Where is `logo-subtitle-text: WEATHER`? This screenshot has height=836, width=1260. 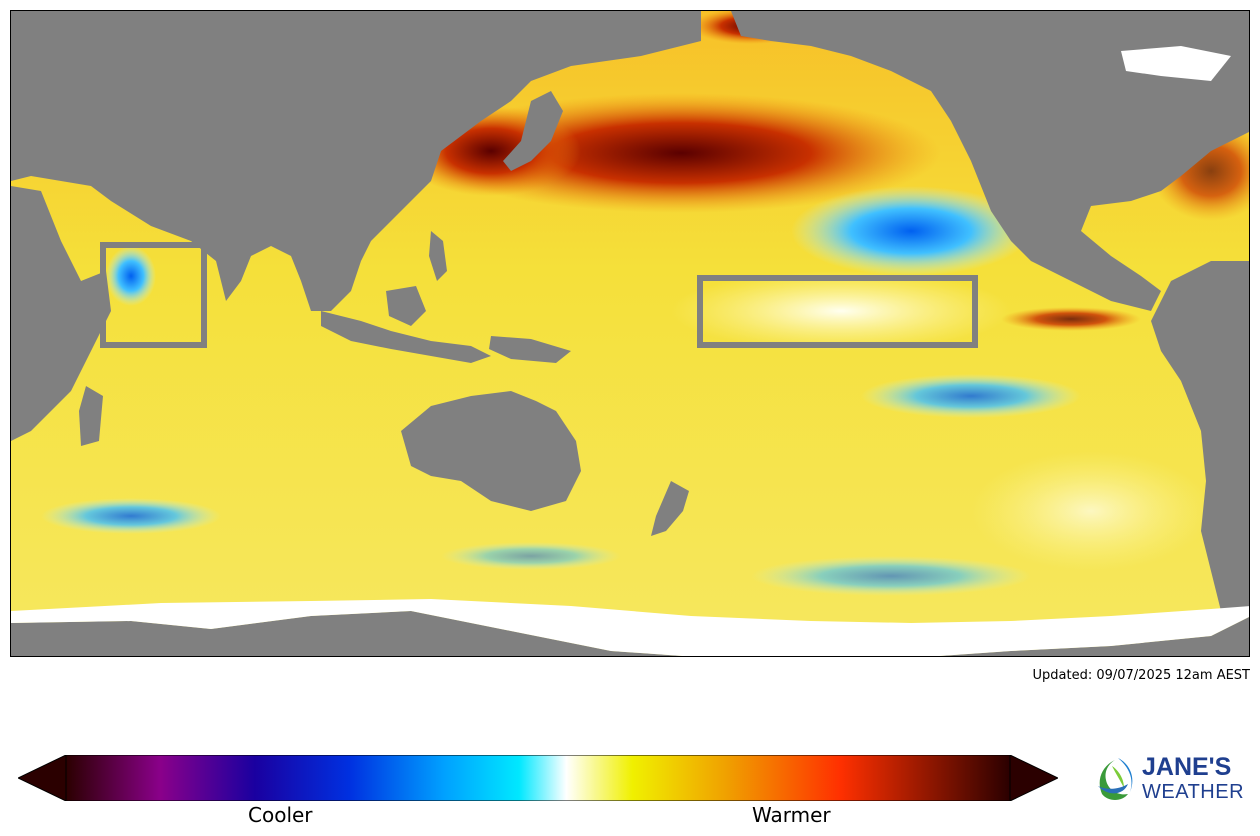 logo-subtitle-text: WEATHER is located at coordinates (1193, 792).